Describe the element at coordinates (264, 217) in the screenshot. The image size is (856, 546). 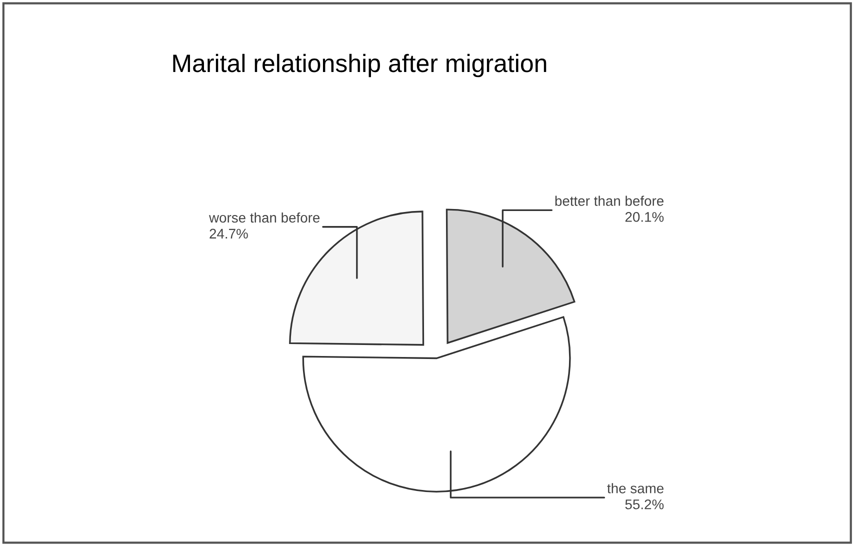
I see `slice-label: worse than before` at that location.